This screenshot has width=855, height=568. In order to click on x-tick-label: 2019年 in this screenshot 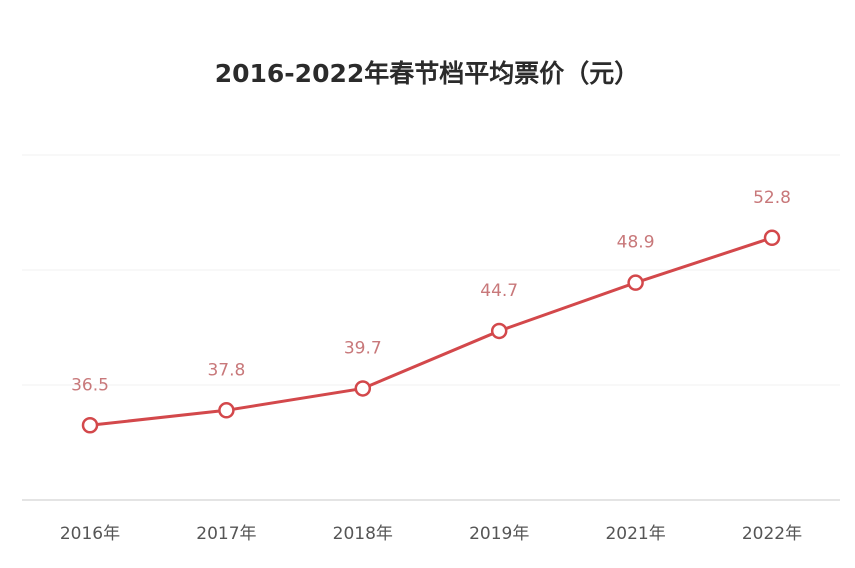, I will do `click(499, 534)`.